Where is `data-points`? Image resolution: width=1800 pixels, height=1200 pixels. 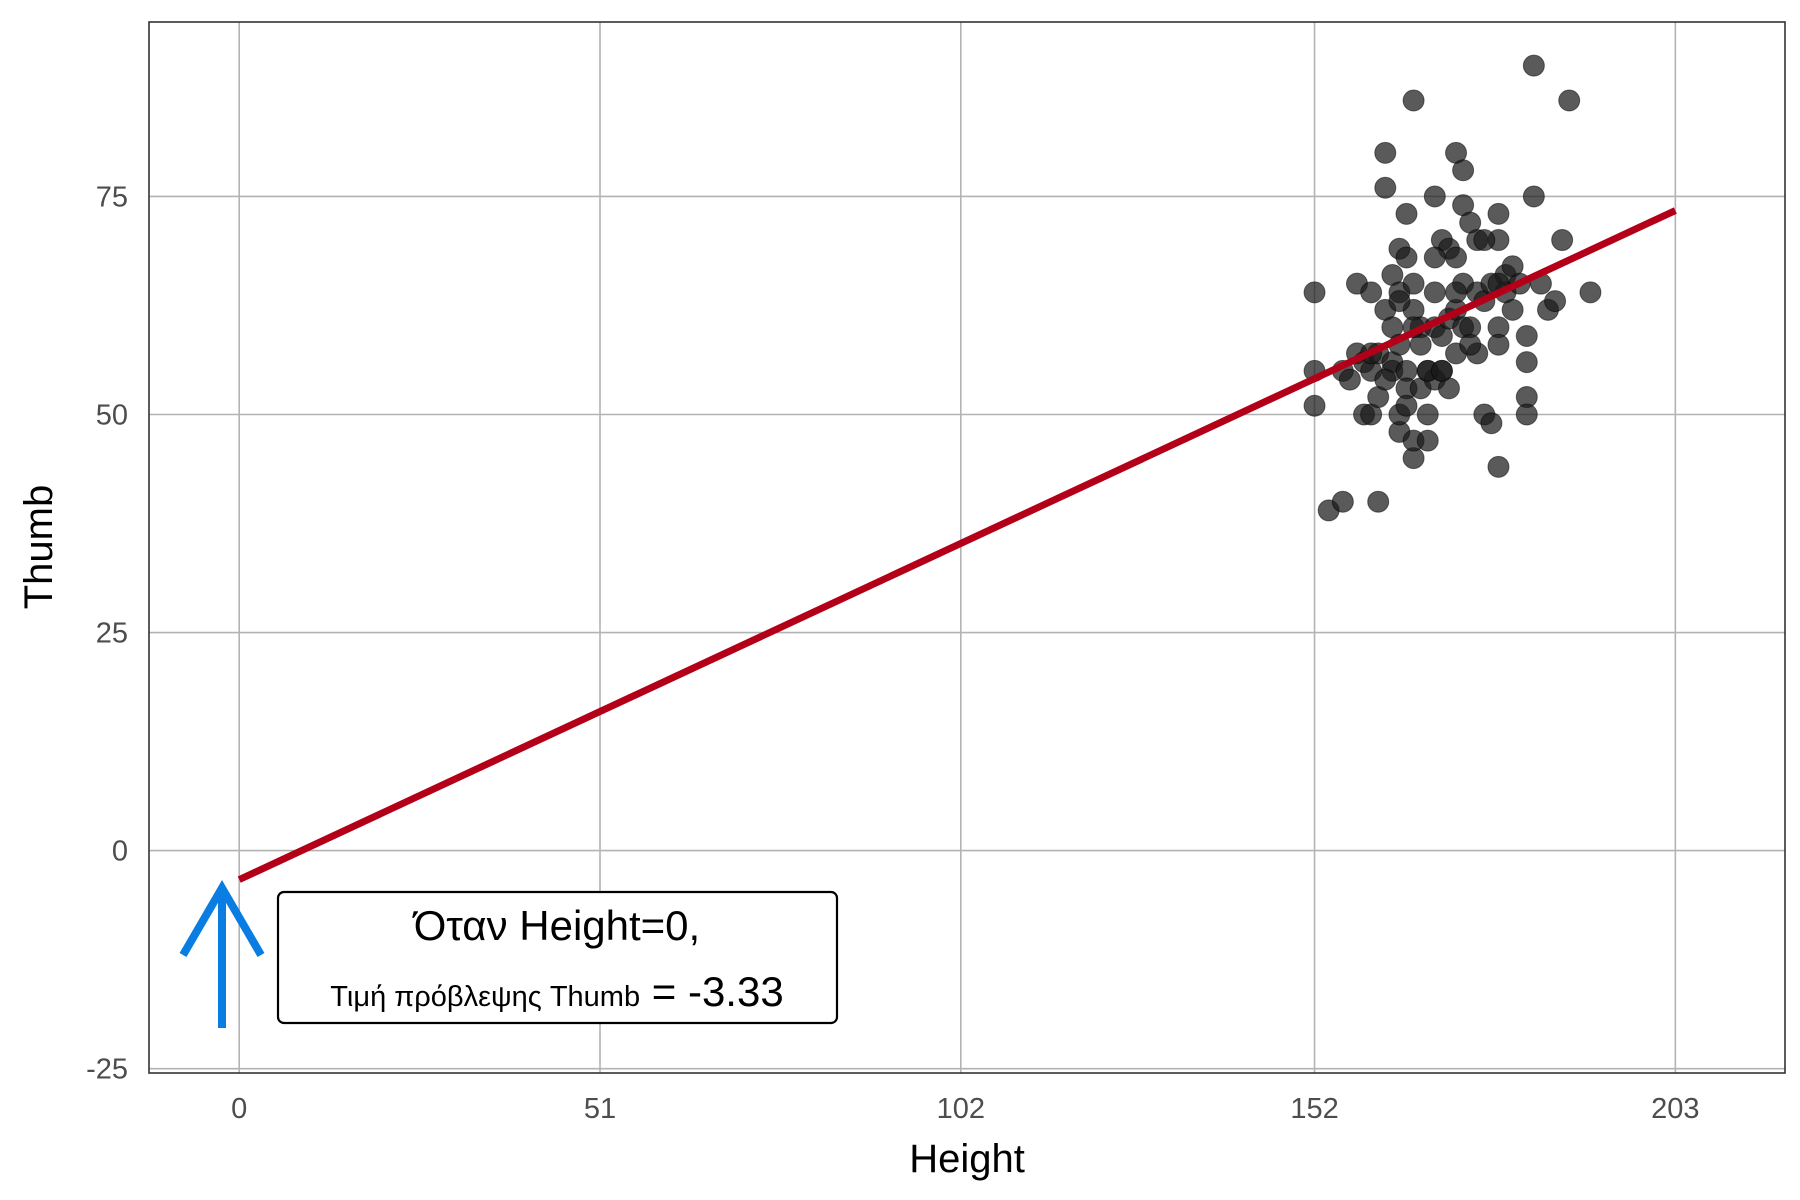 data-points is located at coordinates (1452, 288).